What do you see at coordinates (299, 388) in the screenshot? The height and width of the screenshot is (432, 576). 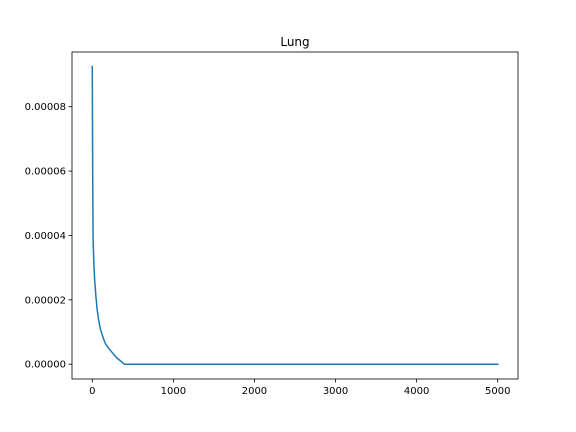 I see `x-axis: 0 1000 2000 3000 4000 5000` at bounding box center [299, 388].